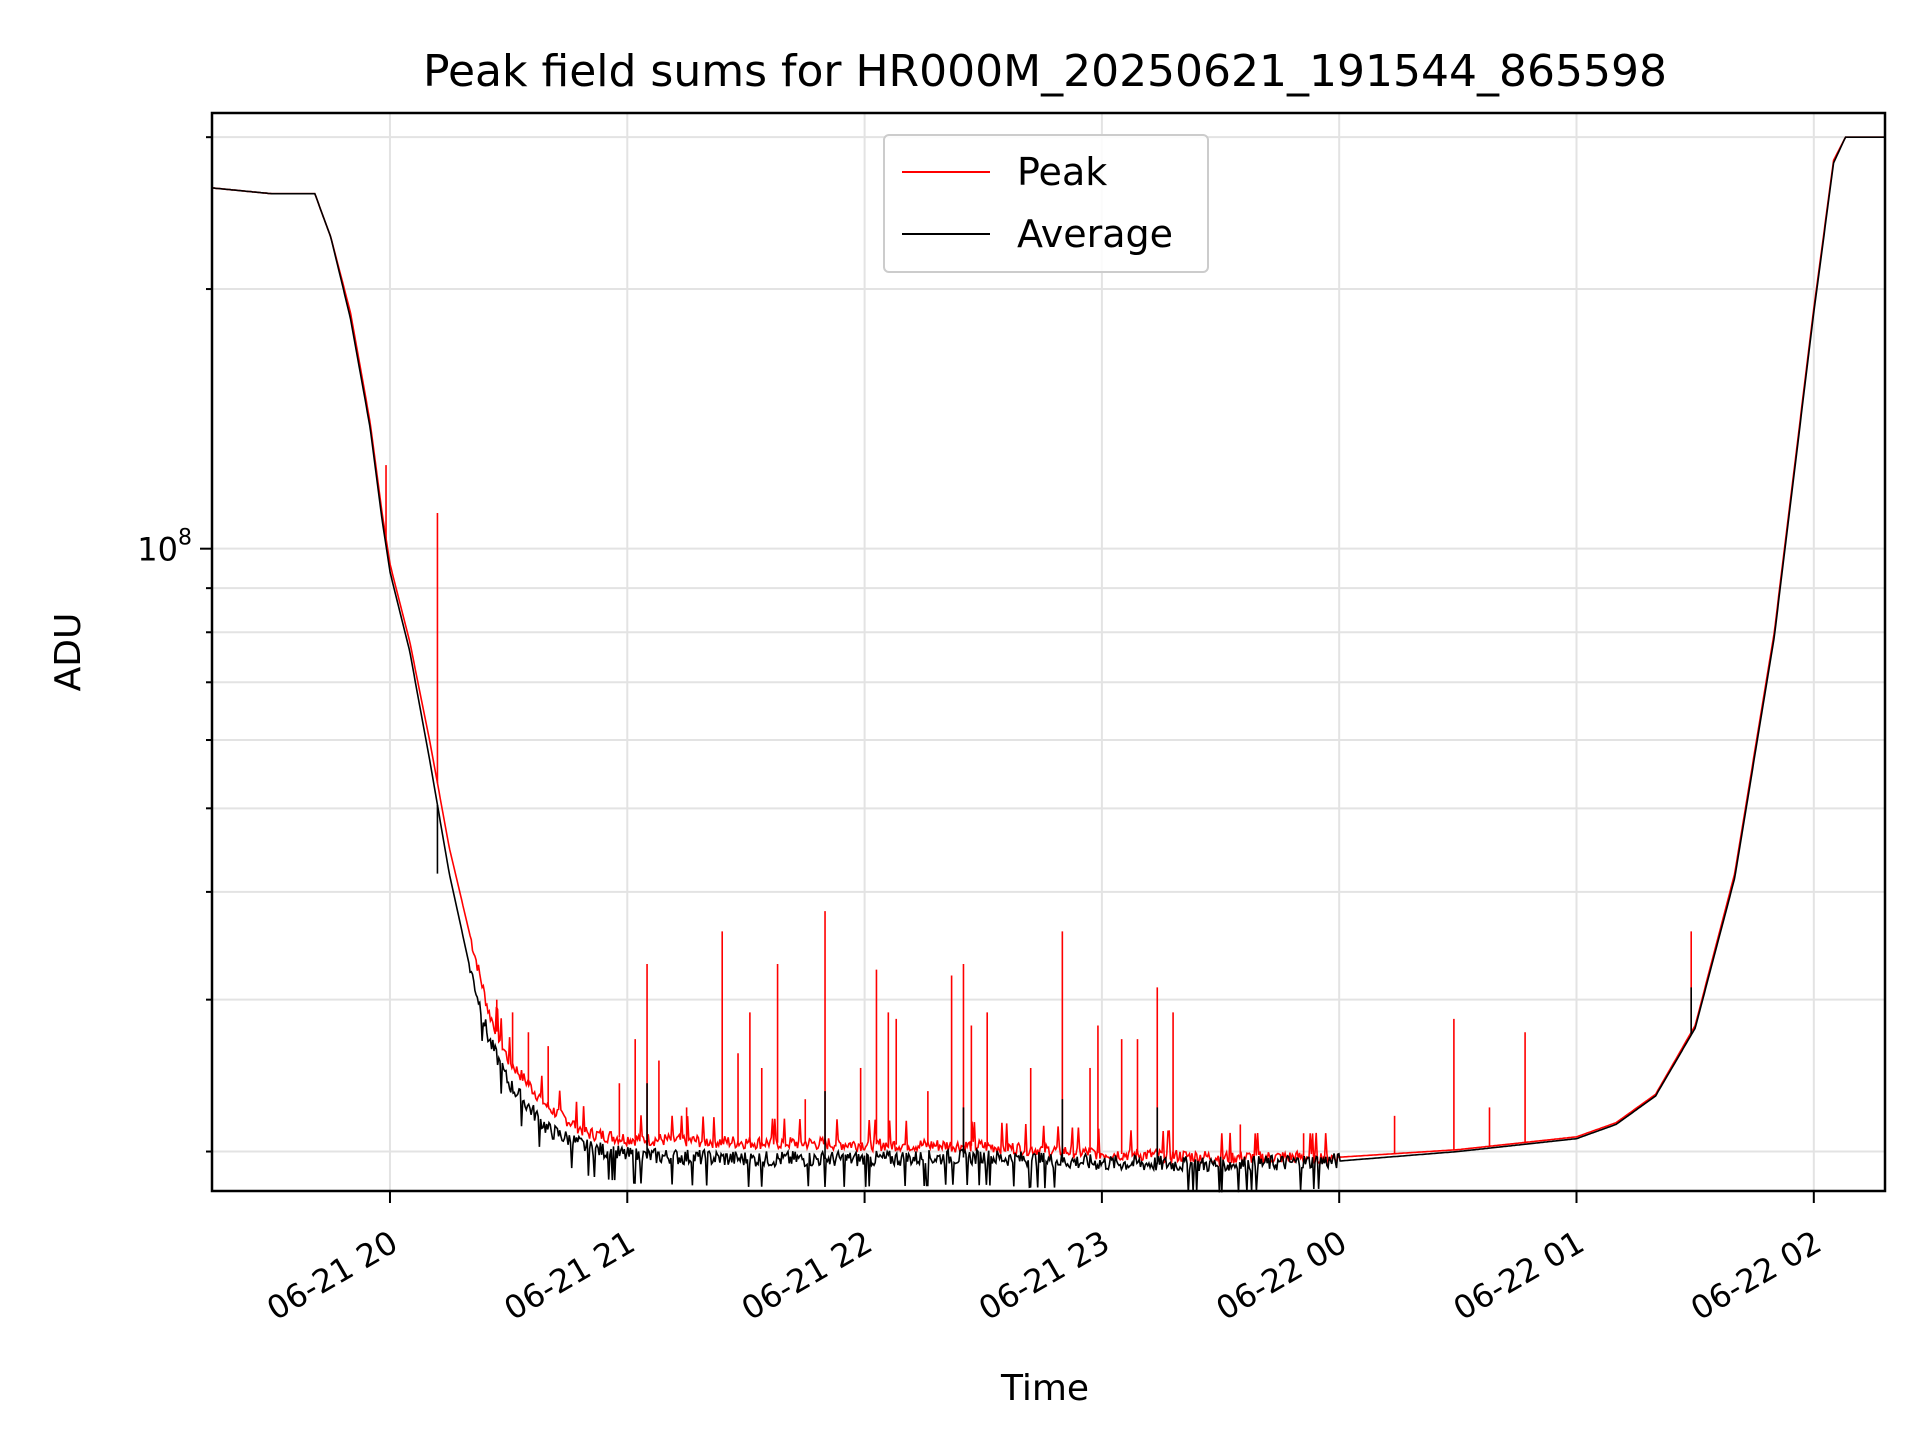 The image size is (1920, 1440). Describe the element at coordinates (1062, 172) in the screenshot. I see `legend-label-peak: Peak` at that location.